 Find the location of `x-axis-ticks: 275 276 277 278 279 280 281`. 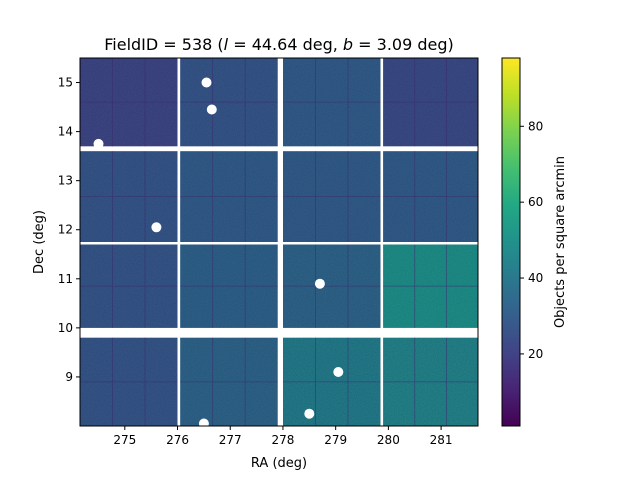

x-axis-ticks: 275 276 277 278 279 280 281 is located at coordinates (283, 436).